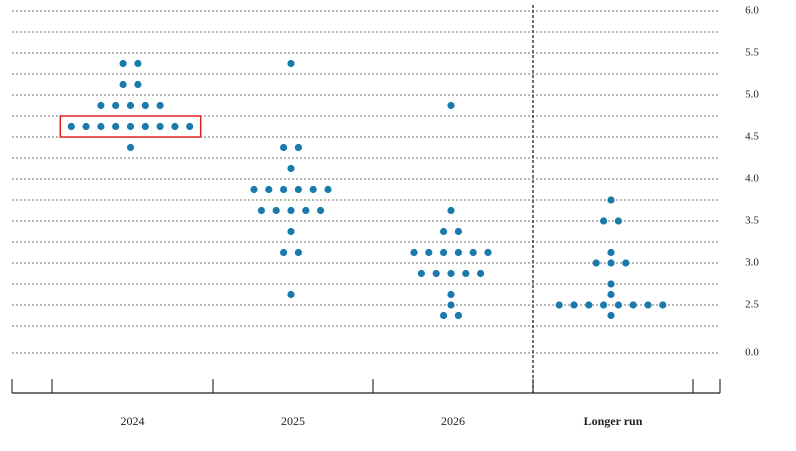 The image size is (796, 451). I want to click on highlight-box, so click(130, 126).